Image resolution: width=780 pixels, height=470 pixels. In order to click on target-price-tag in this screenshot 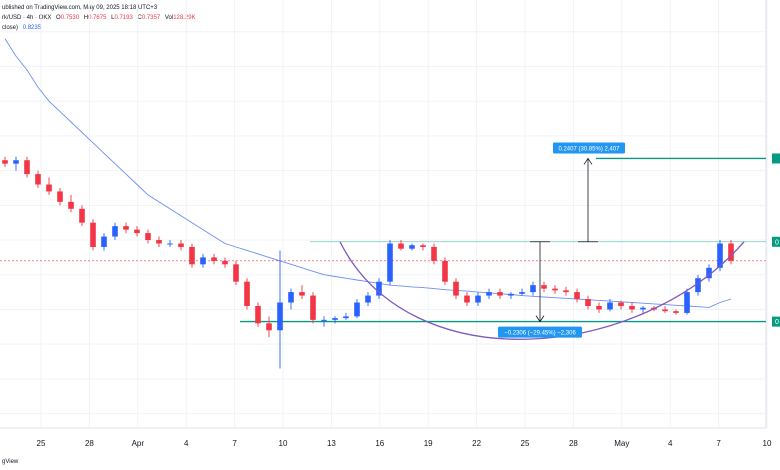, I will do `click(776, 158)`.